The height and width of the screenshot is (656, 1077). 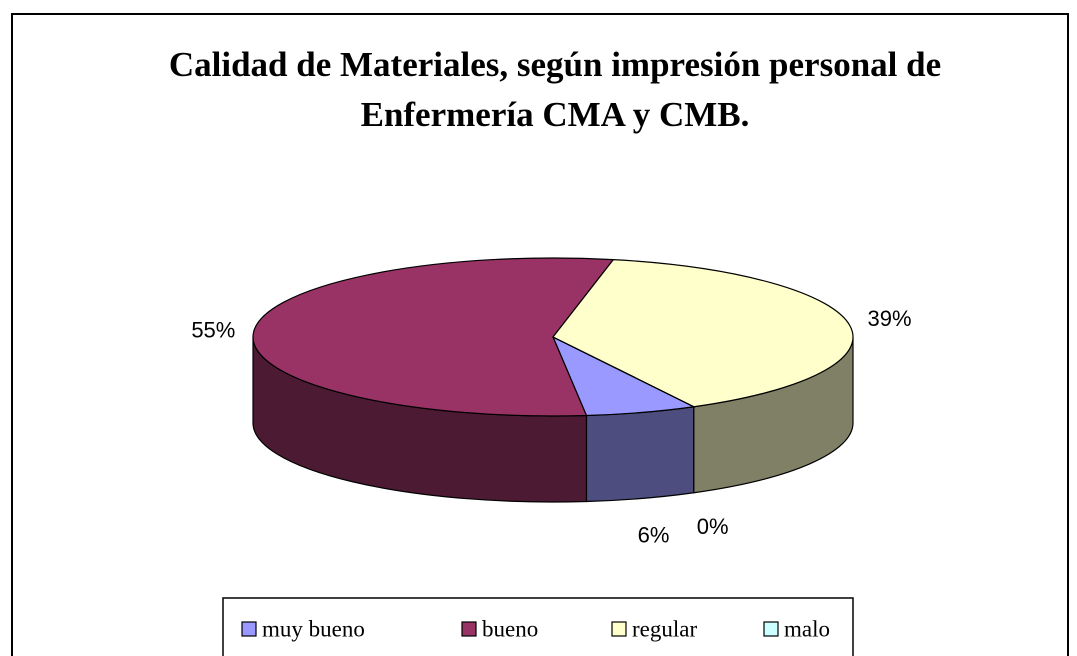 I want to click on data-label: 0%, so click(x=713, y=526).